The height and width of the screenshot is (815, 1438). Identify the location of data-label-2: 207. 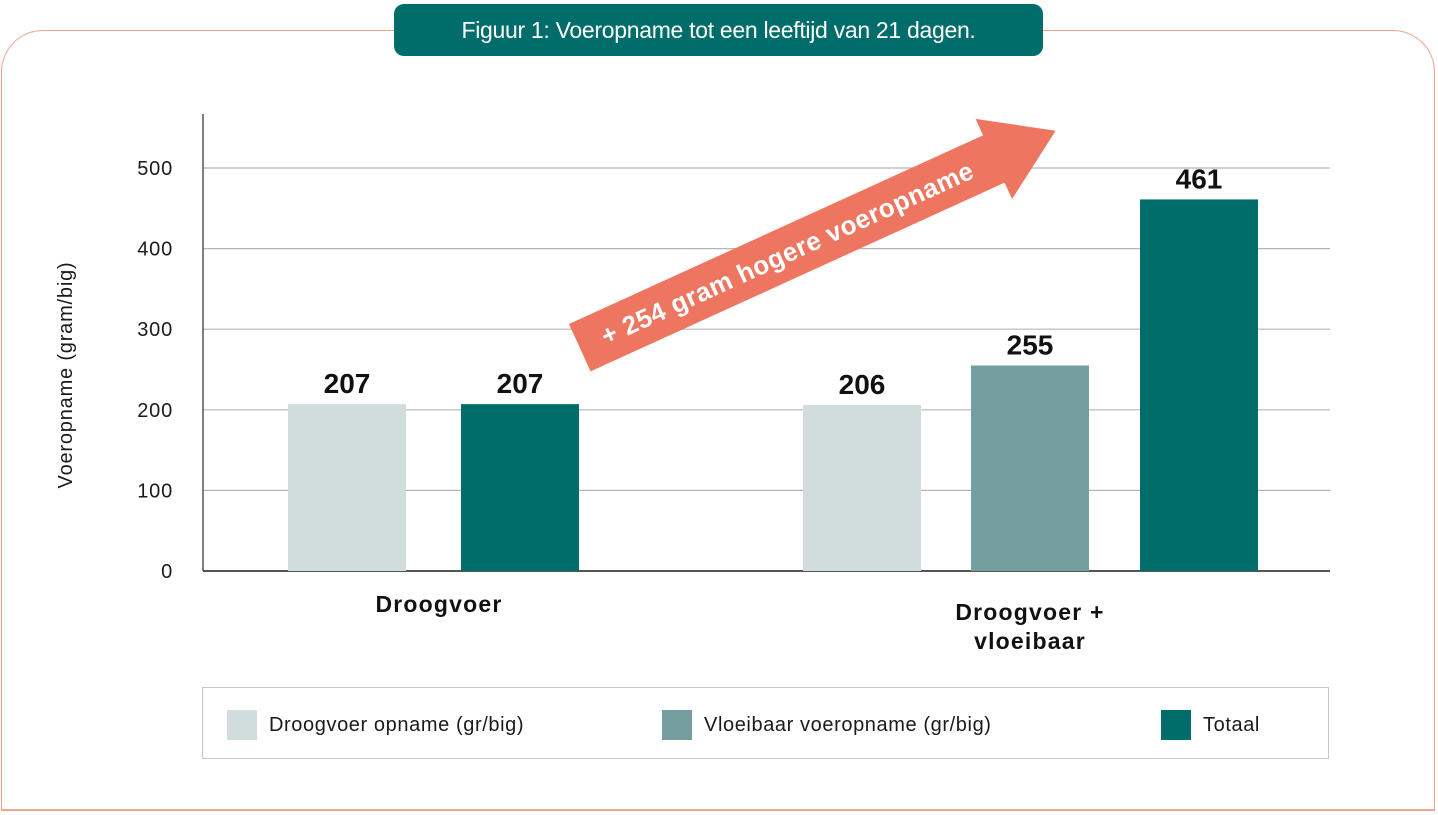
(520, 383).